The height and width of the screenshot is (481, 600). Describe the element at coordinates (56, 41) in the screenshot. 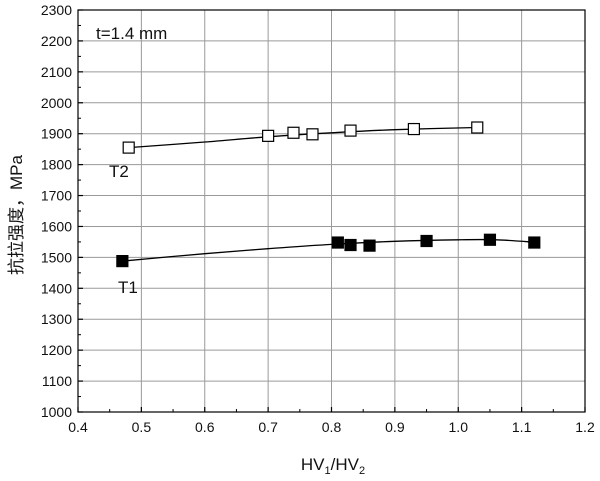

I see `y-tick-label: 2200` at that location.